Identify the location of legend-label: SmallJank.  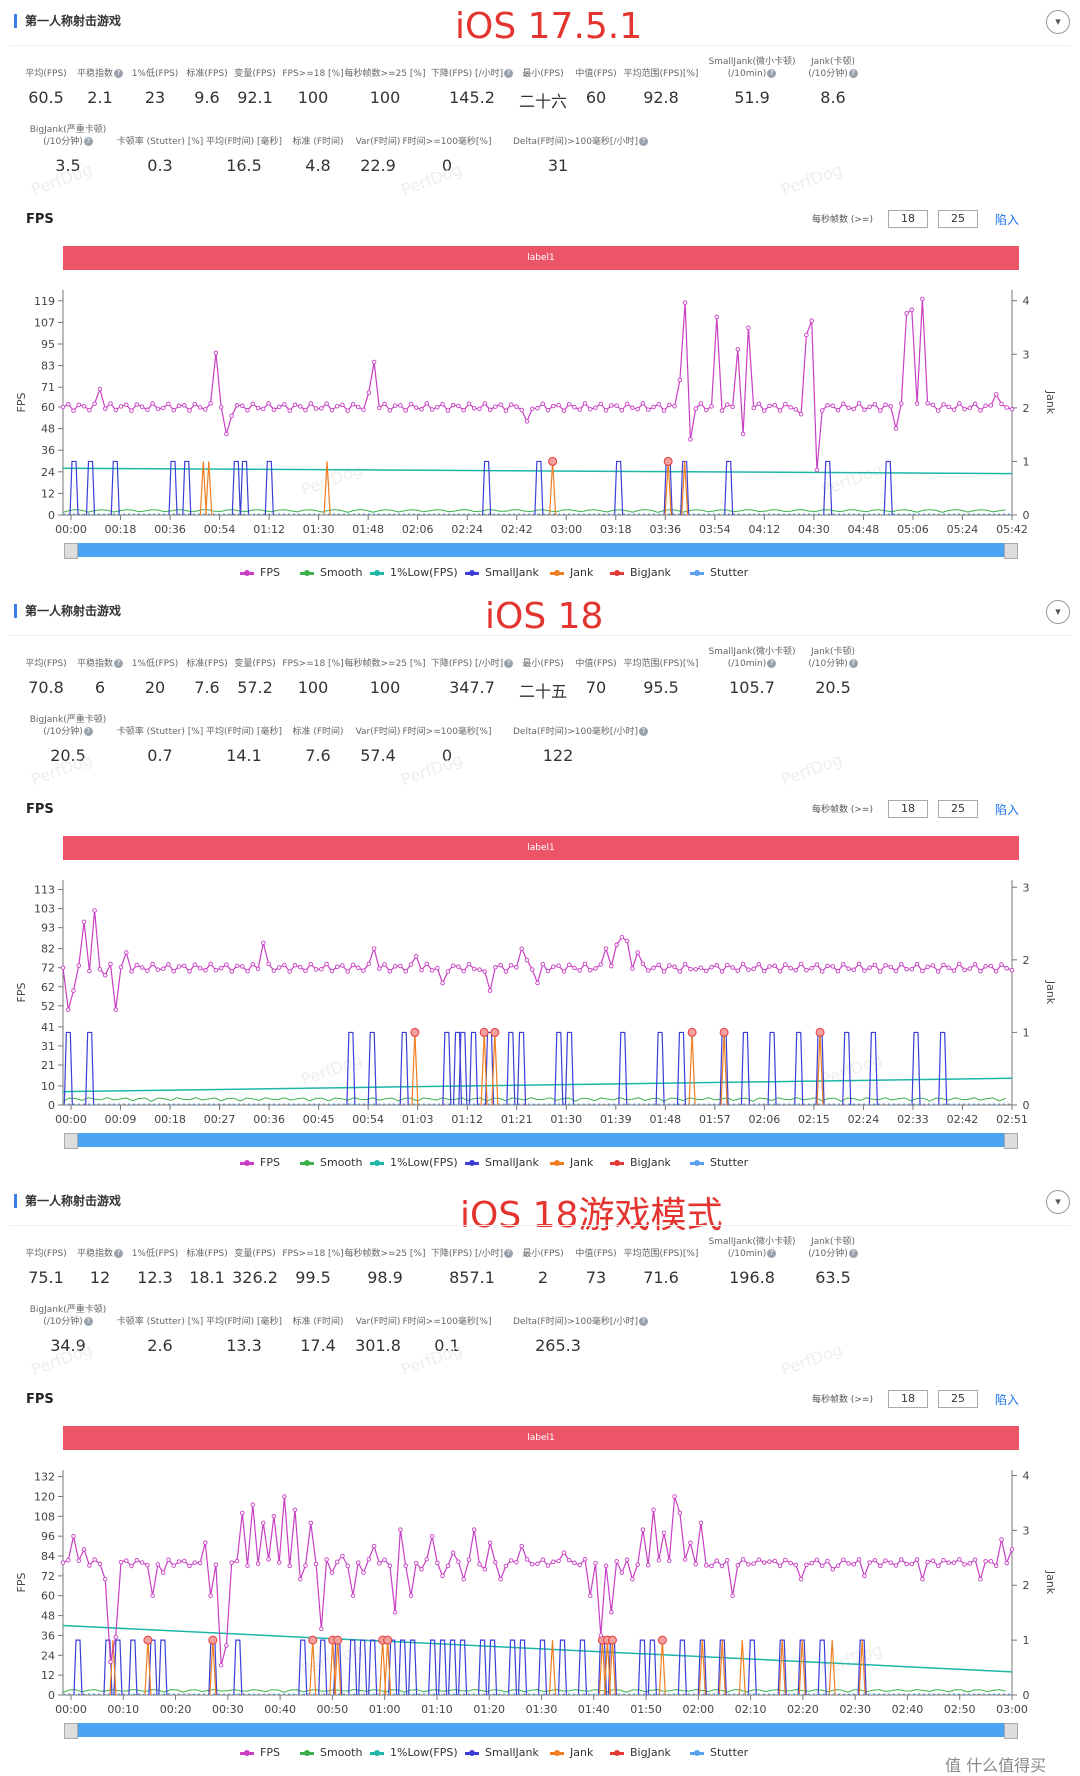
(512, 572).